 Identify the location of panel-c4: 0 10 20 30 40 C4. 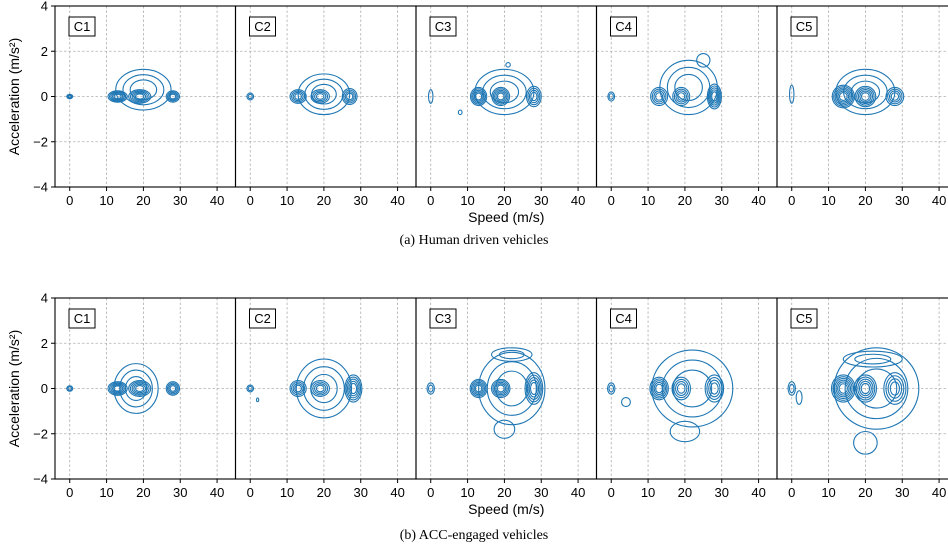
(686, 398).